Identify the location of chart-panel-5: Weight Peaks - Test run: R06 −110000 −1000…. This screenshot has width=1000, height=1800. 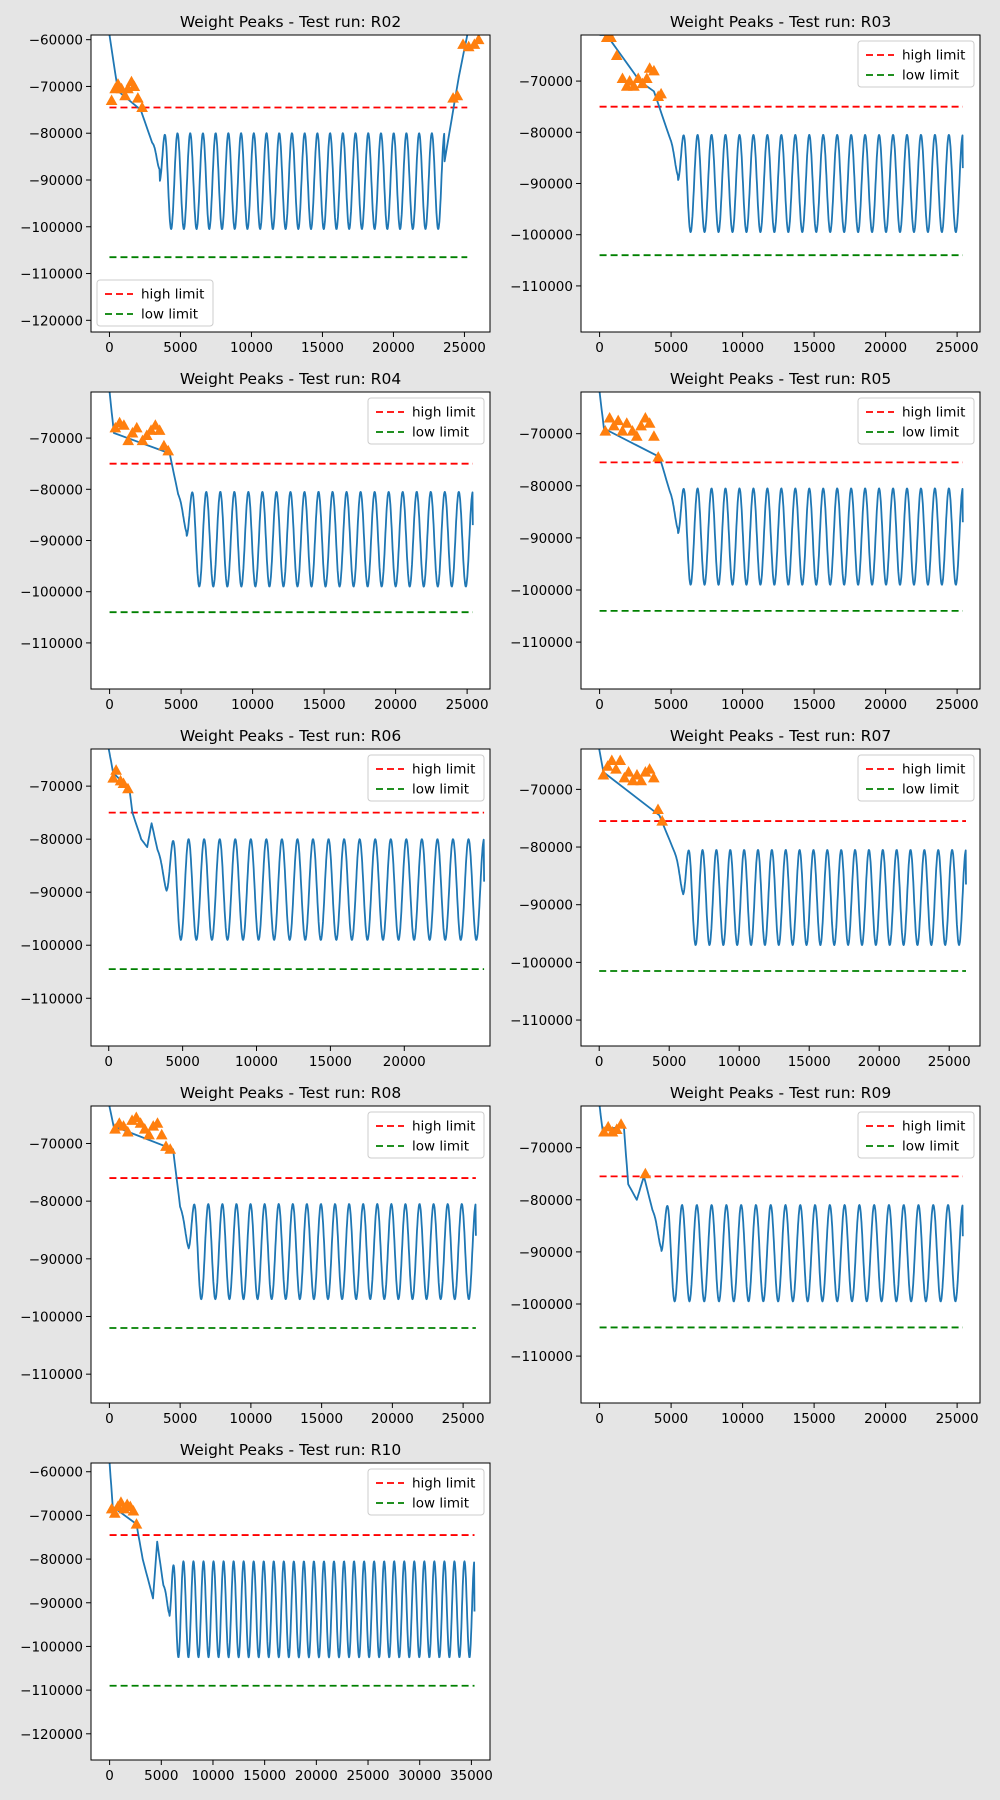
(255, 898).